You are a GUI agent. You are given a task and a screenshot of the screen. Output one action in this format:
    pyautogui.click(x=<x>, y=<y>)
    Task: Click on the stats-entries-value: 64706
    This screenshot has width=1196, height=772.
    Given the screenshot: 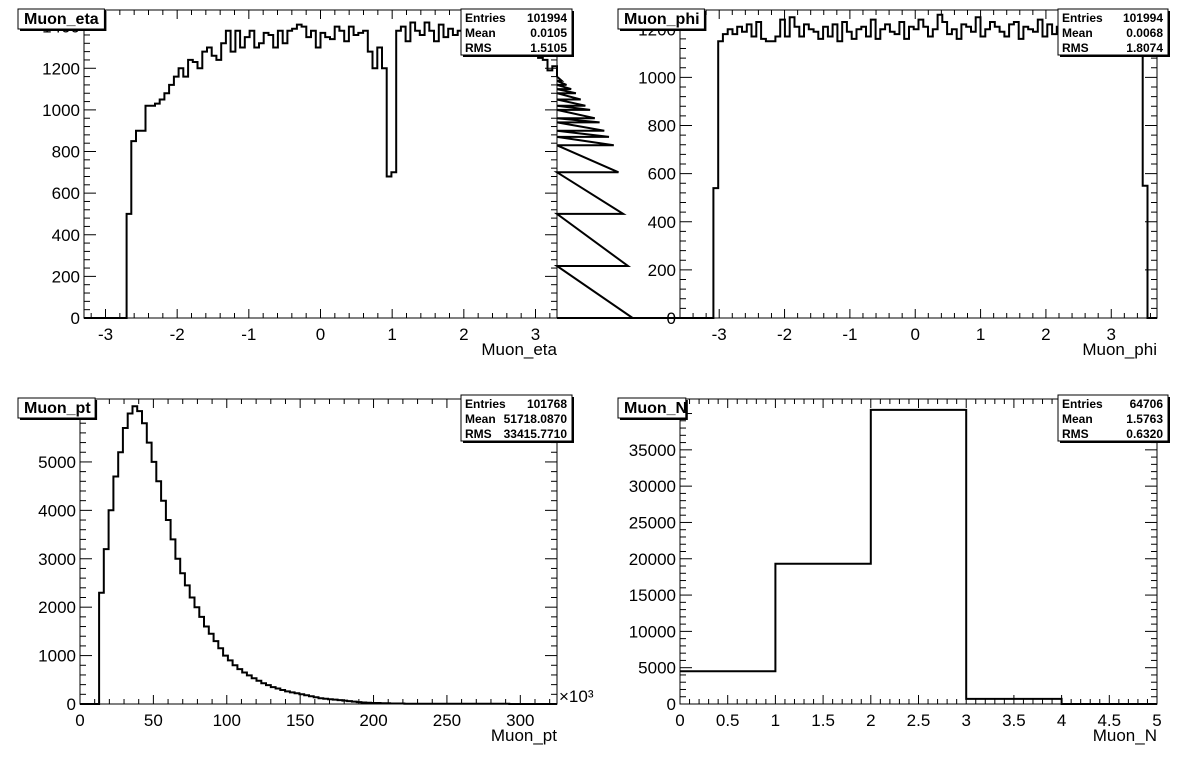 What is the action you would take?
    pyautogui.click(x=1147, y=404)
    